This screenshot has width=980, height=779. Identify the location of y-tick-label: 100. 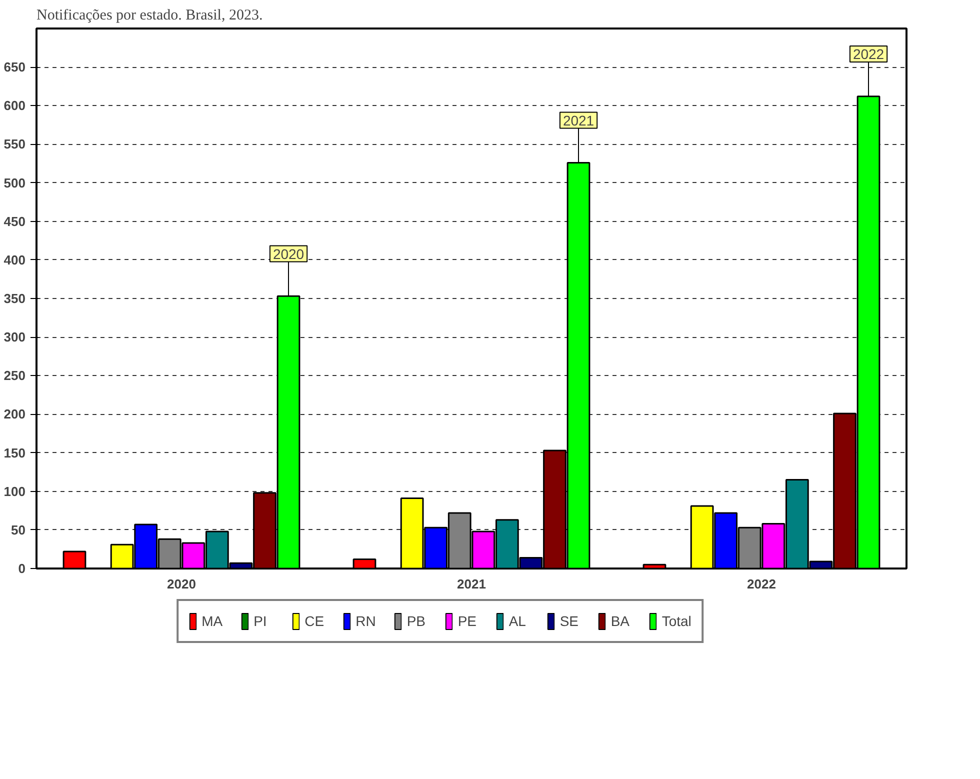
(15, 491).